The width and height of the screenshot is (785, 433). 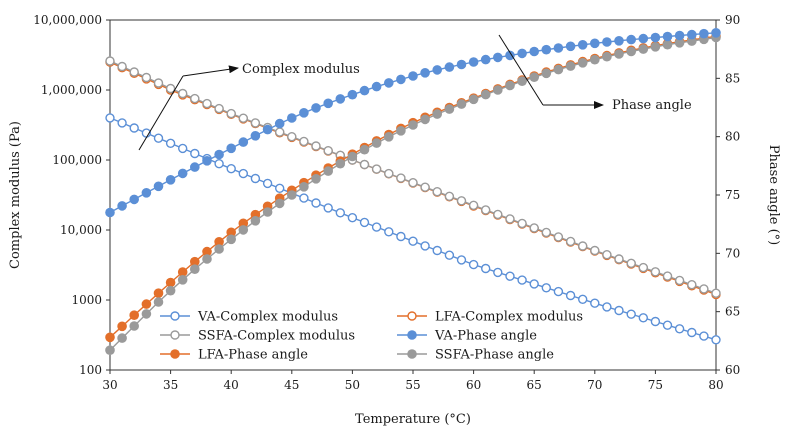 What do you see at coordinates (71, 90) in the screenshot?
I see `left-tick-label: 1,000,000` at bounding box center [71, 90].